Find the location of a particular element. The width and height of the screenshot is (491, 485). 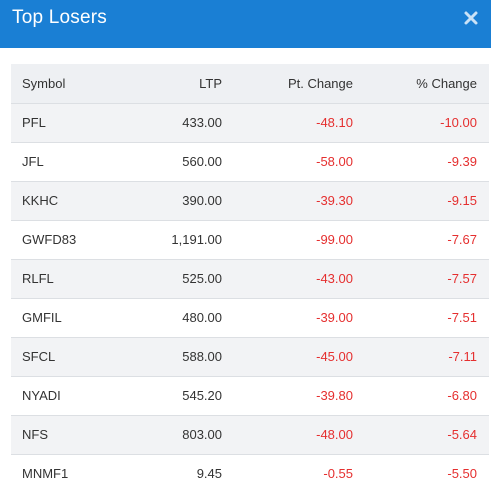

symbol-cell: NYADI is located at coordinates (41, 395).